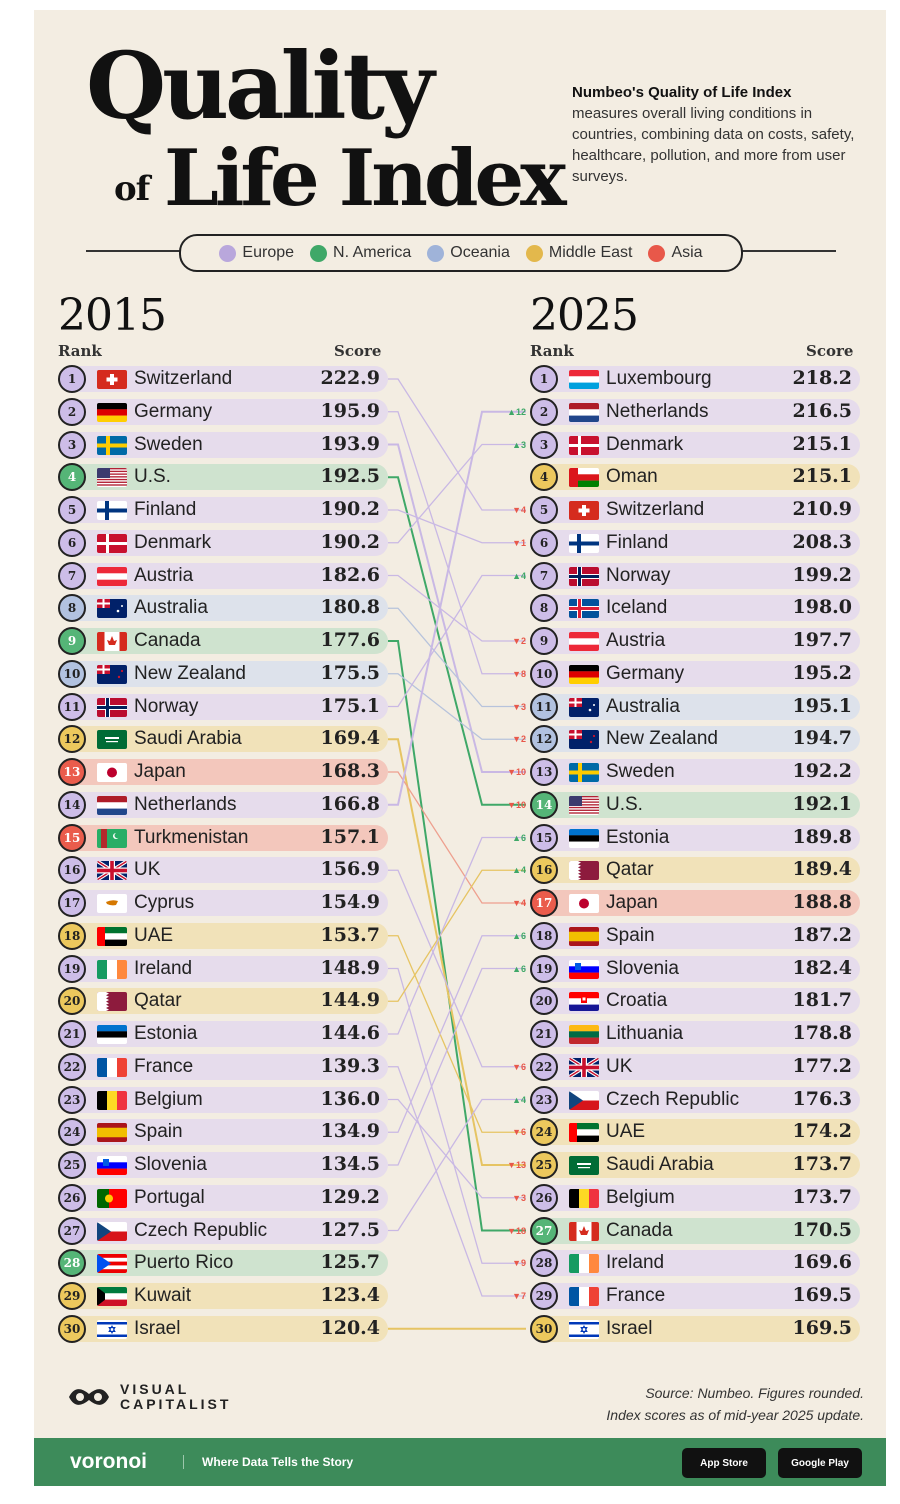 Image resolution: width=900 pixels, height=1504 pixels. What do you see at coordinates (519, 935) in the screenshot?
I see `rank-change-label: ▲6` at bounding box center [519, 935].